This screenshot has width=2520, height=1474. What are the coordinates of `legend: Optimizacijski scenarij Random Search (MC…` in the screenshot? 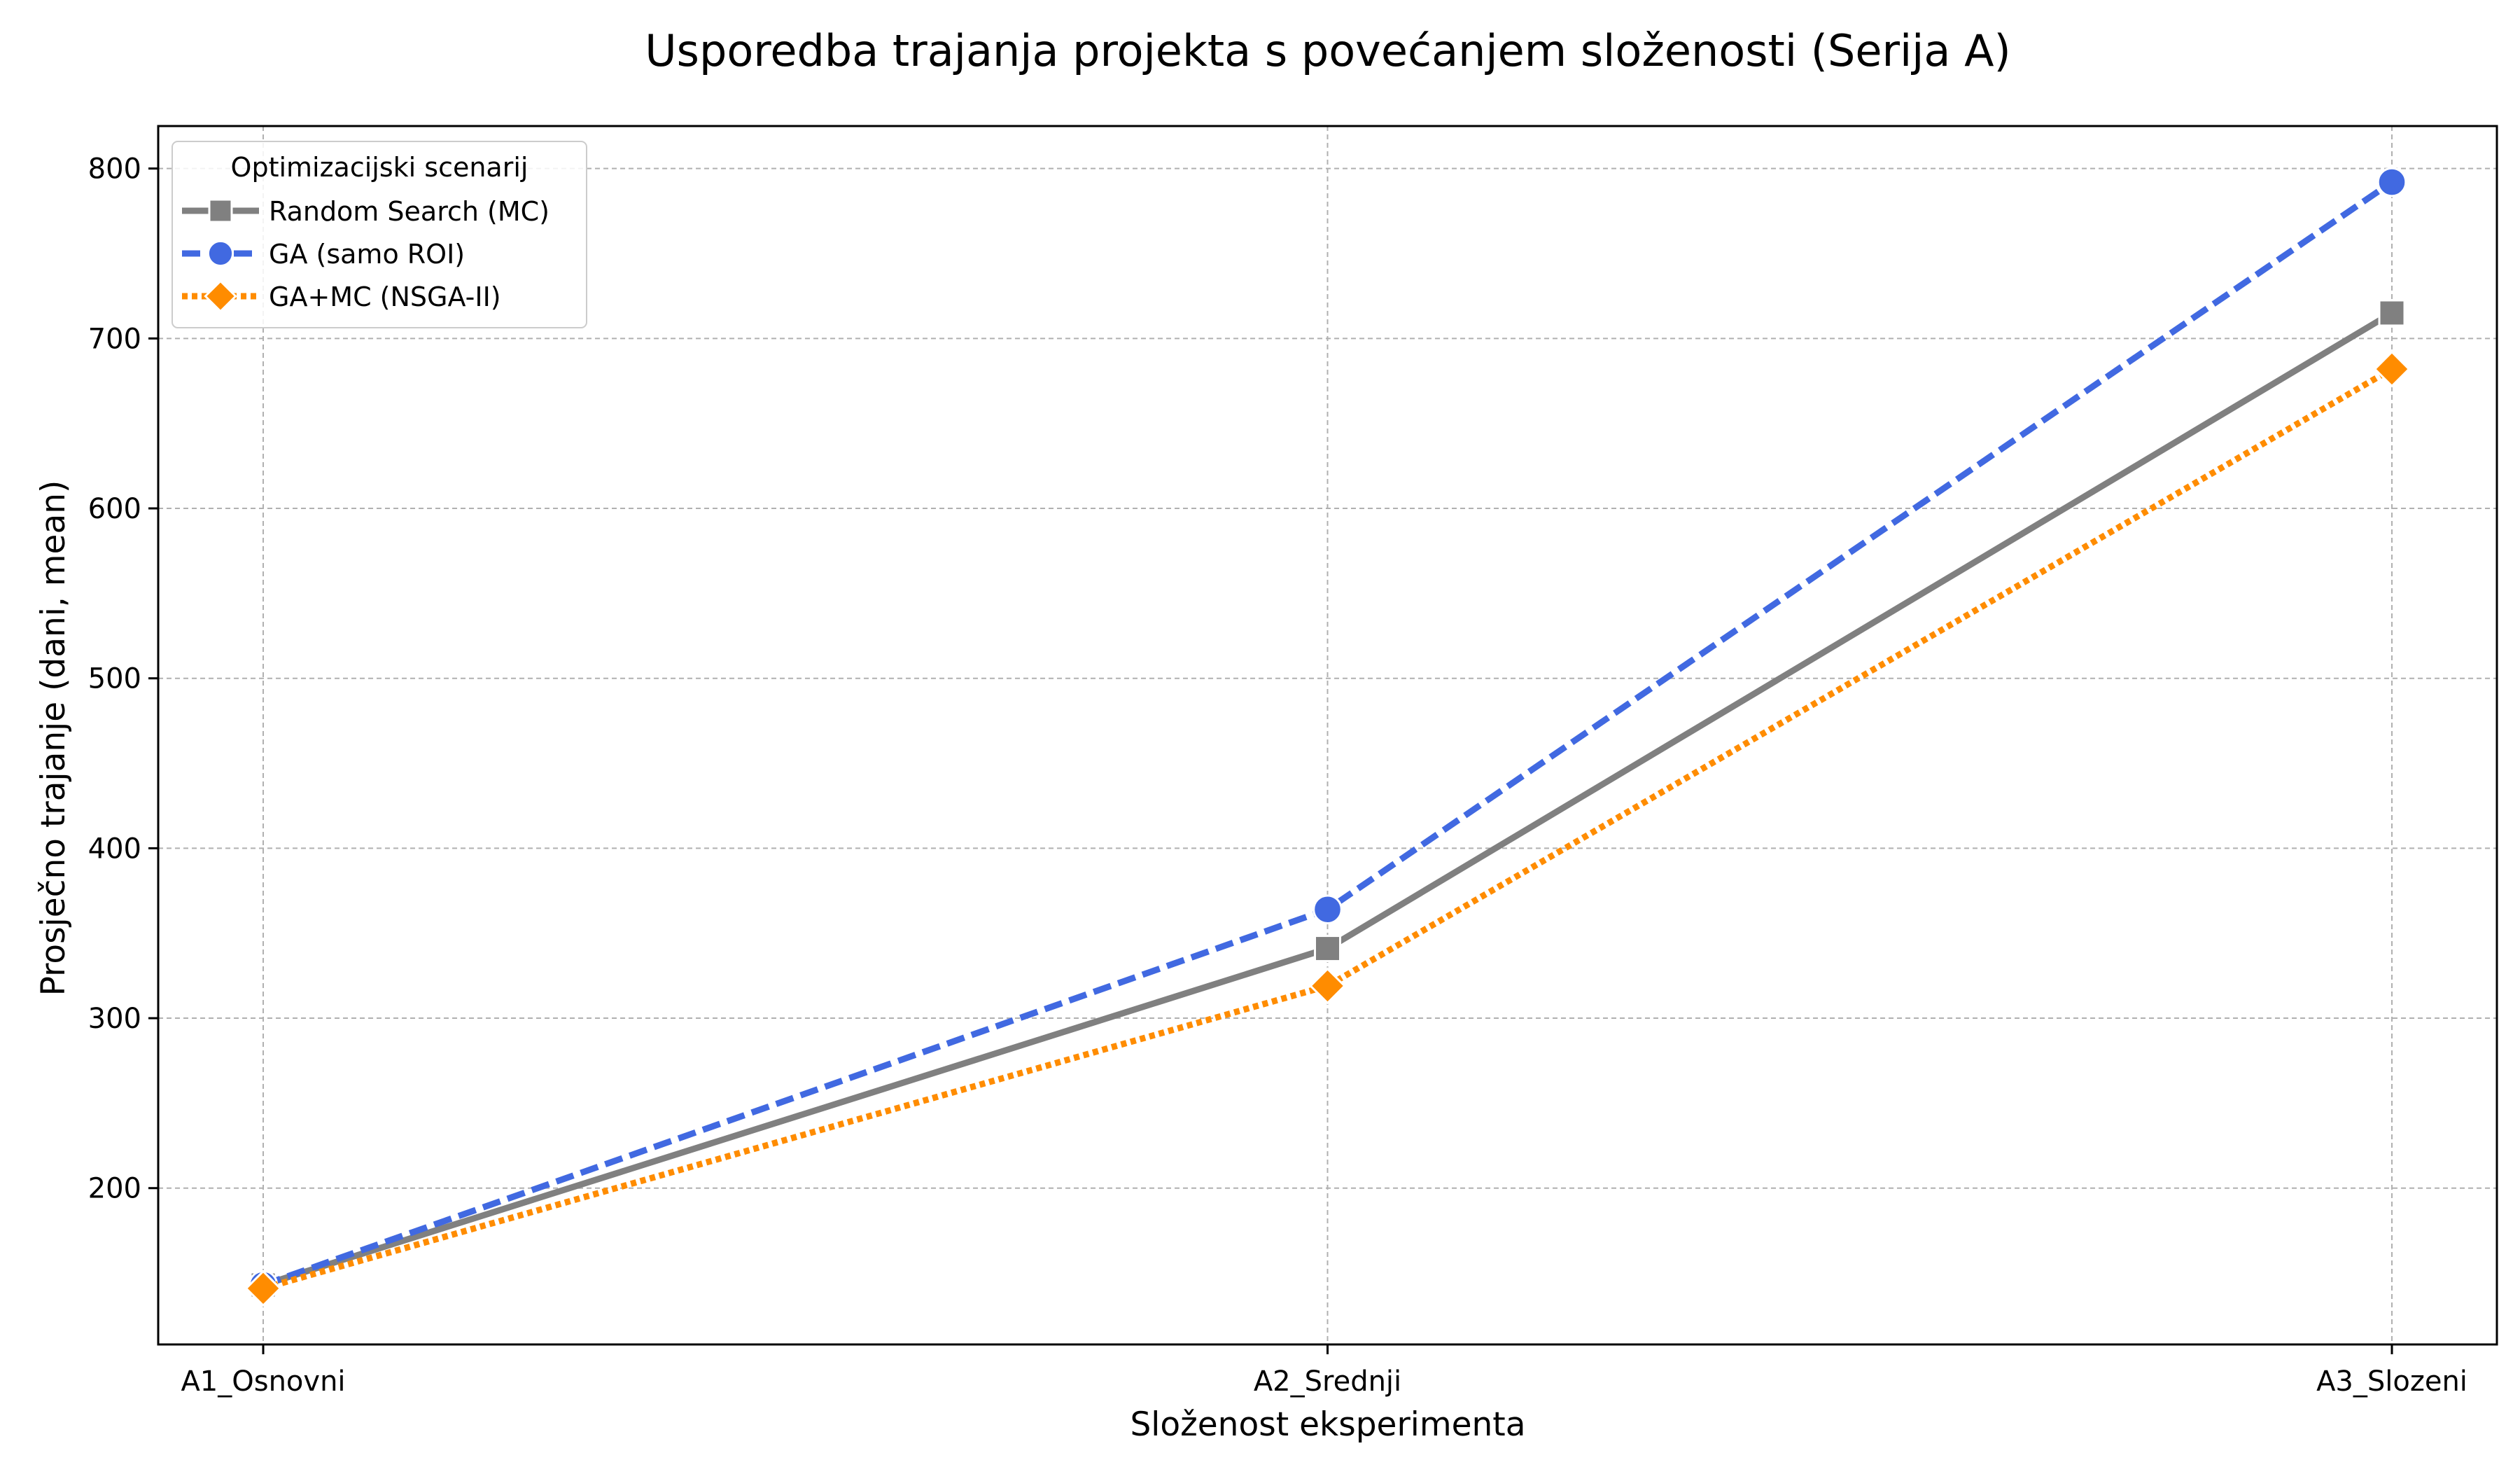 It's located at (379, 234).